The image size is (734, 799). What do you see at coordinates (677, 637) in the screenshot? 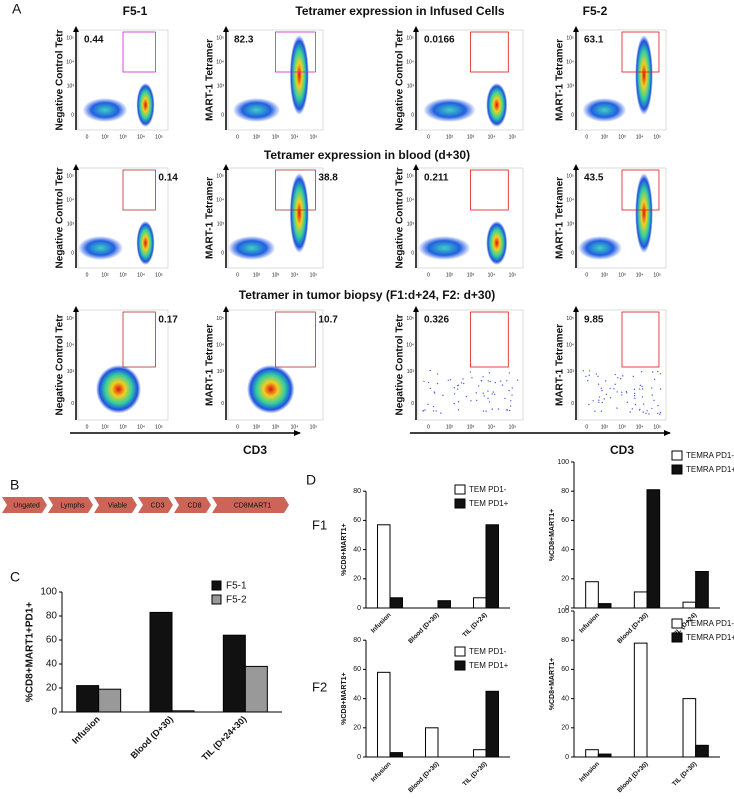
I see `legend-swatch` at bounding box center [677, 637].